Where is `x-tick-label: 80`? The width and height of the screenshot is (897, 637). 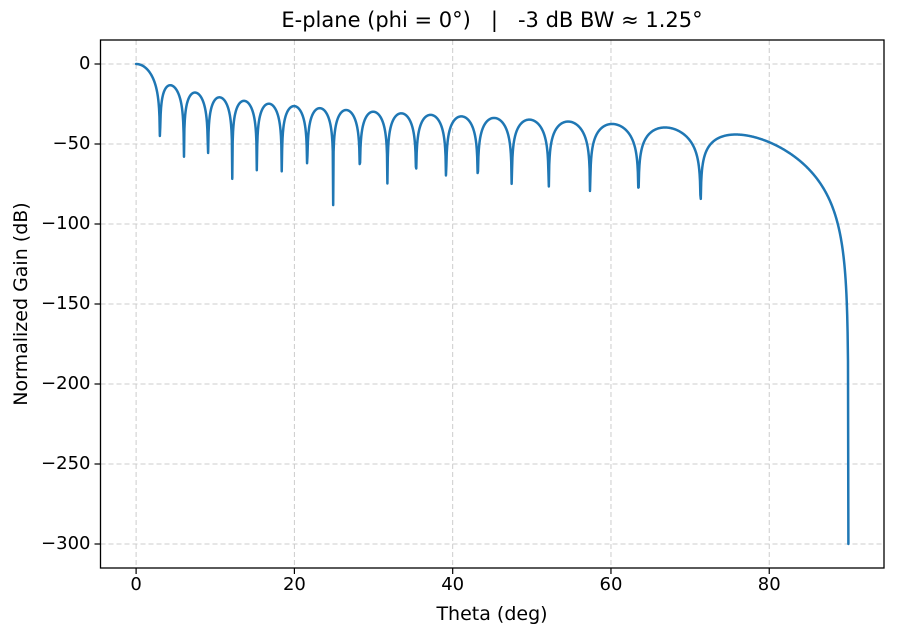
x-tick-label: 80 is located at coordinates (769, 584).